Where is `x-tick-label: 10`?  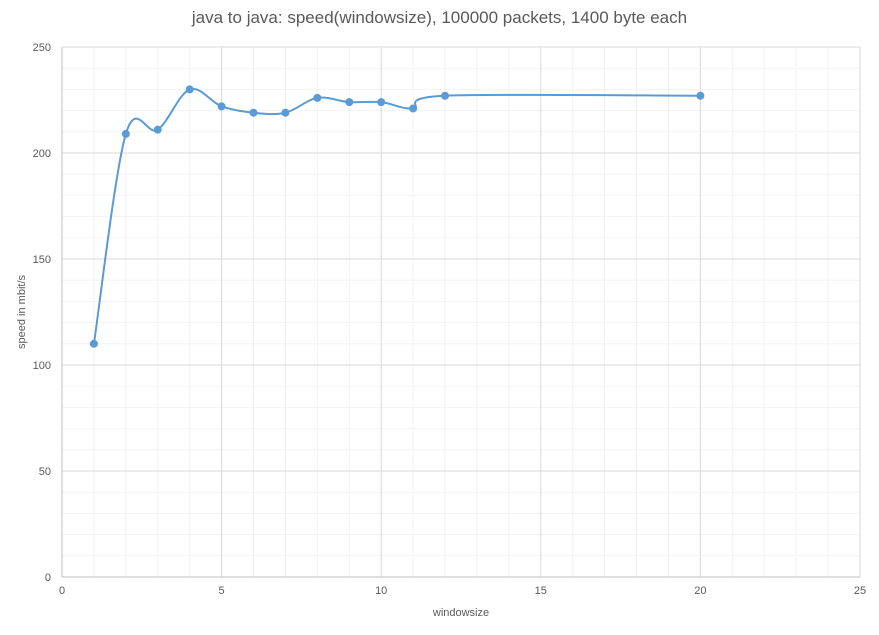
x-tick-label: 10 is located at coordinates (381, 591).